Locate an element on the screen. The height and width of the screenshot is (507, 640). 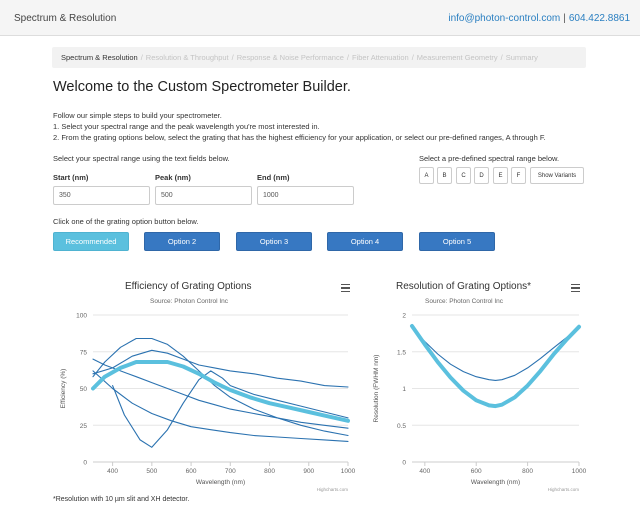
efficiency-chart-subtitle: Source: Photon Control Inc is located at coordinates (189, 301).